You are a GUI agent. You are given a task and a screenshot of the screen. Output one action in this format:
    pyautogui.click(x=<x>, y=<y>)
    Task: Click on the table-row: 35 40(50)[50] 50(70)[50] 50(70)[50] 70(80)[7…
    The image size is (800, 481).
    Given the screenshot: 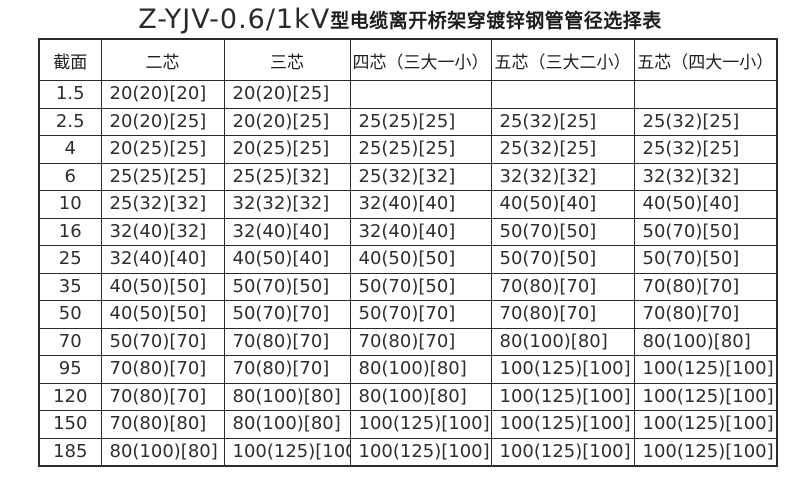 What is the action you would take?
    pyautogui.click(x=408, y=286)
    